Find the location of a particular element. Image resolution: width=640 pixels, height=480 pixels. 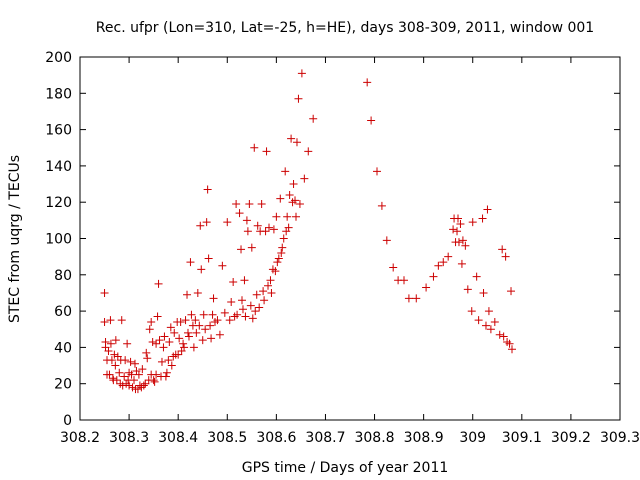

x-tick-label: 308.8 is located at coordinates (374, 438).